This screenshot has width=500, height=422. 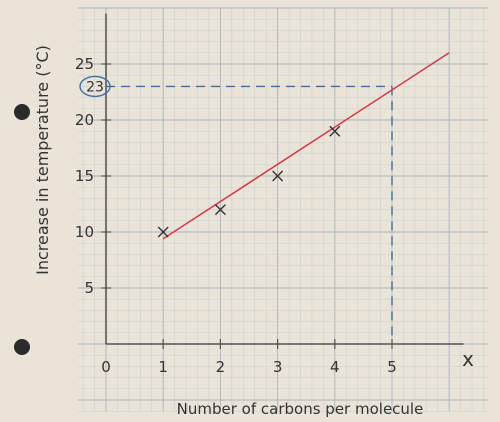 What do you see at coordinates (278, 367) in the screenshot?
I see `x-tick-label: 3` at bounding box center [278, 367].